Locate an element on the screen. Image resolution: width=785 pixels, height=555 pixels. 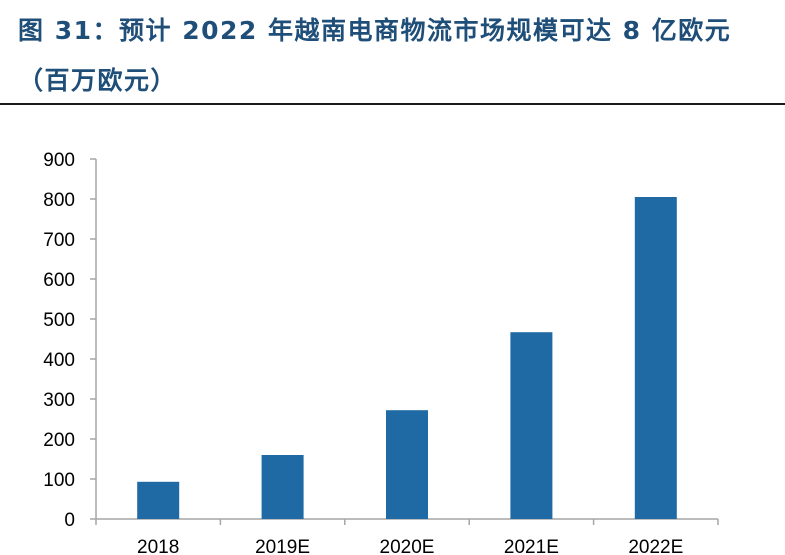
y-tick-label: 100 is located at coordinates (59, 480).